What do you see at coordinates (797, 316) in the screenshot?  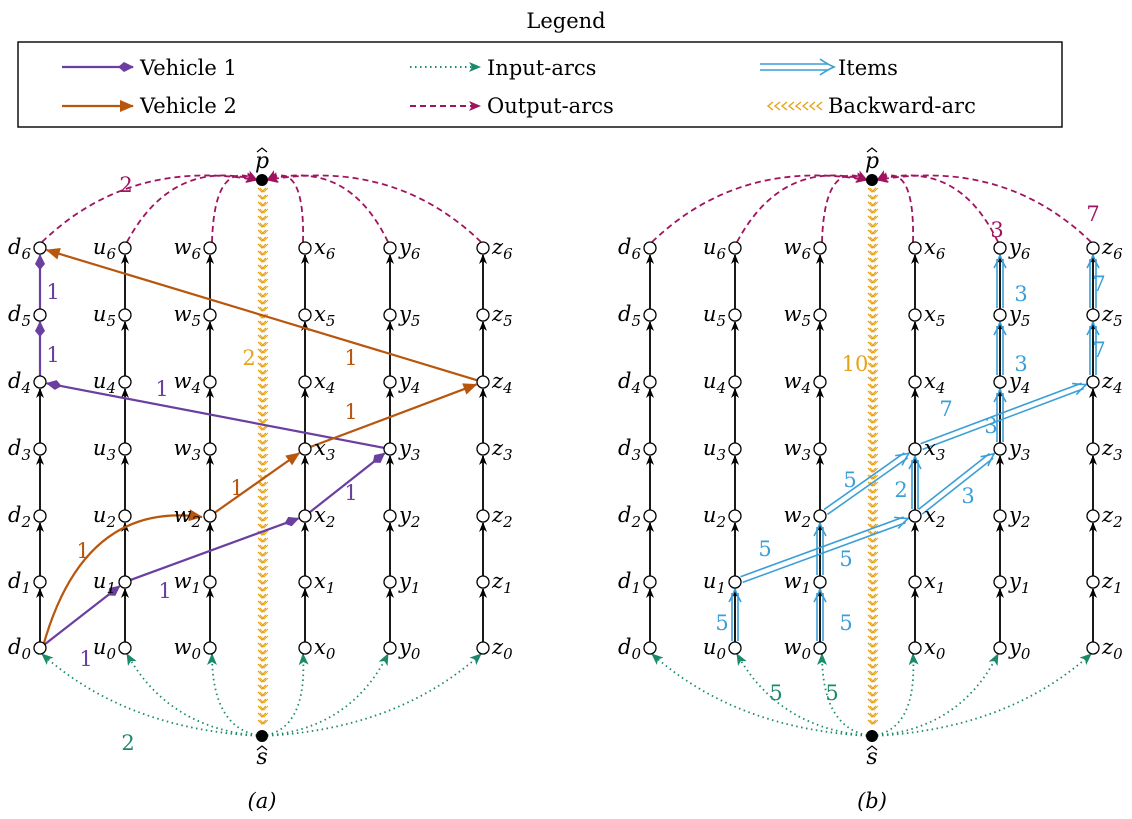 I see `panel-b-label-w5: w5` at bounding box center [797, 316].